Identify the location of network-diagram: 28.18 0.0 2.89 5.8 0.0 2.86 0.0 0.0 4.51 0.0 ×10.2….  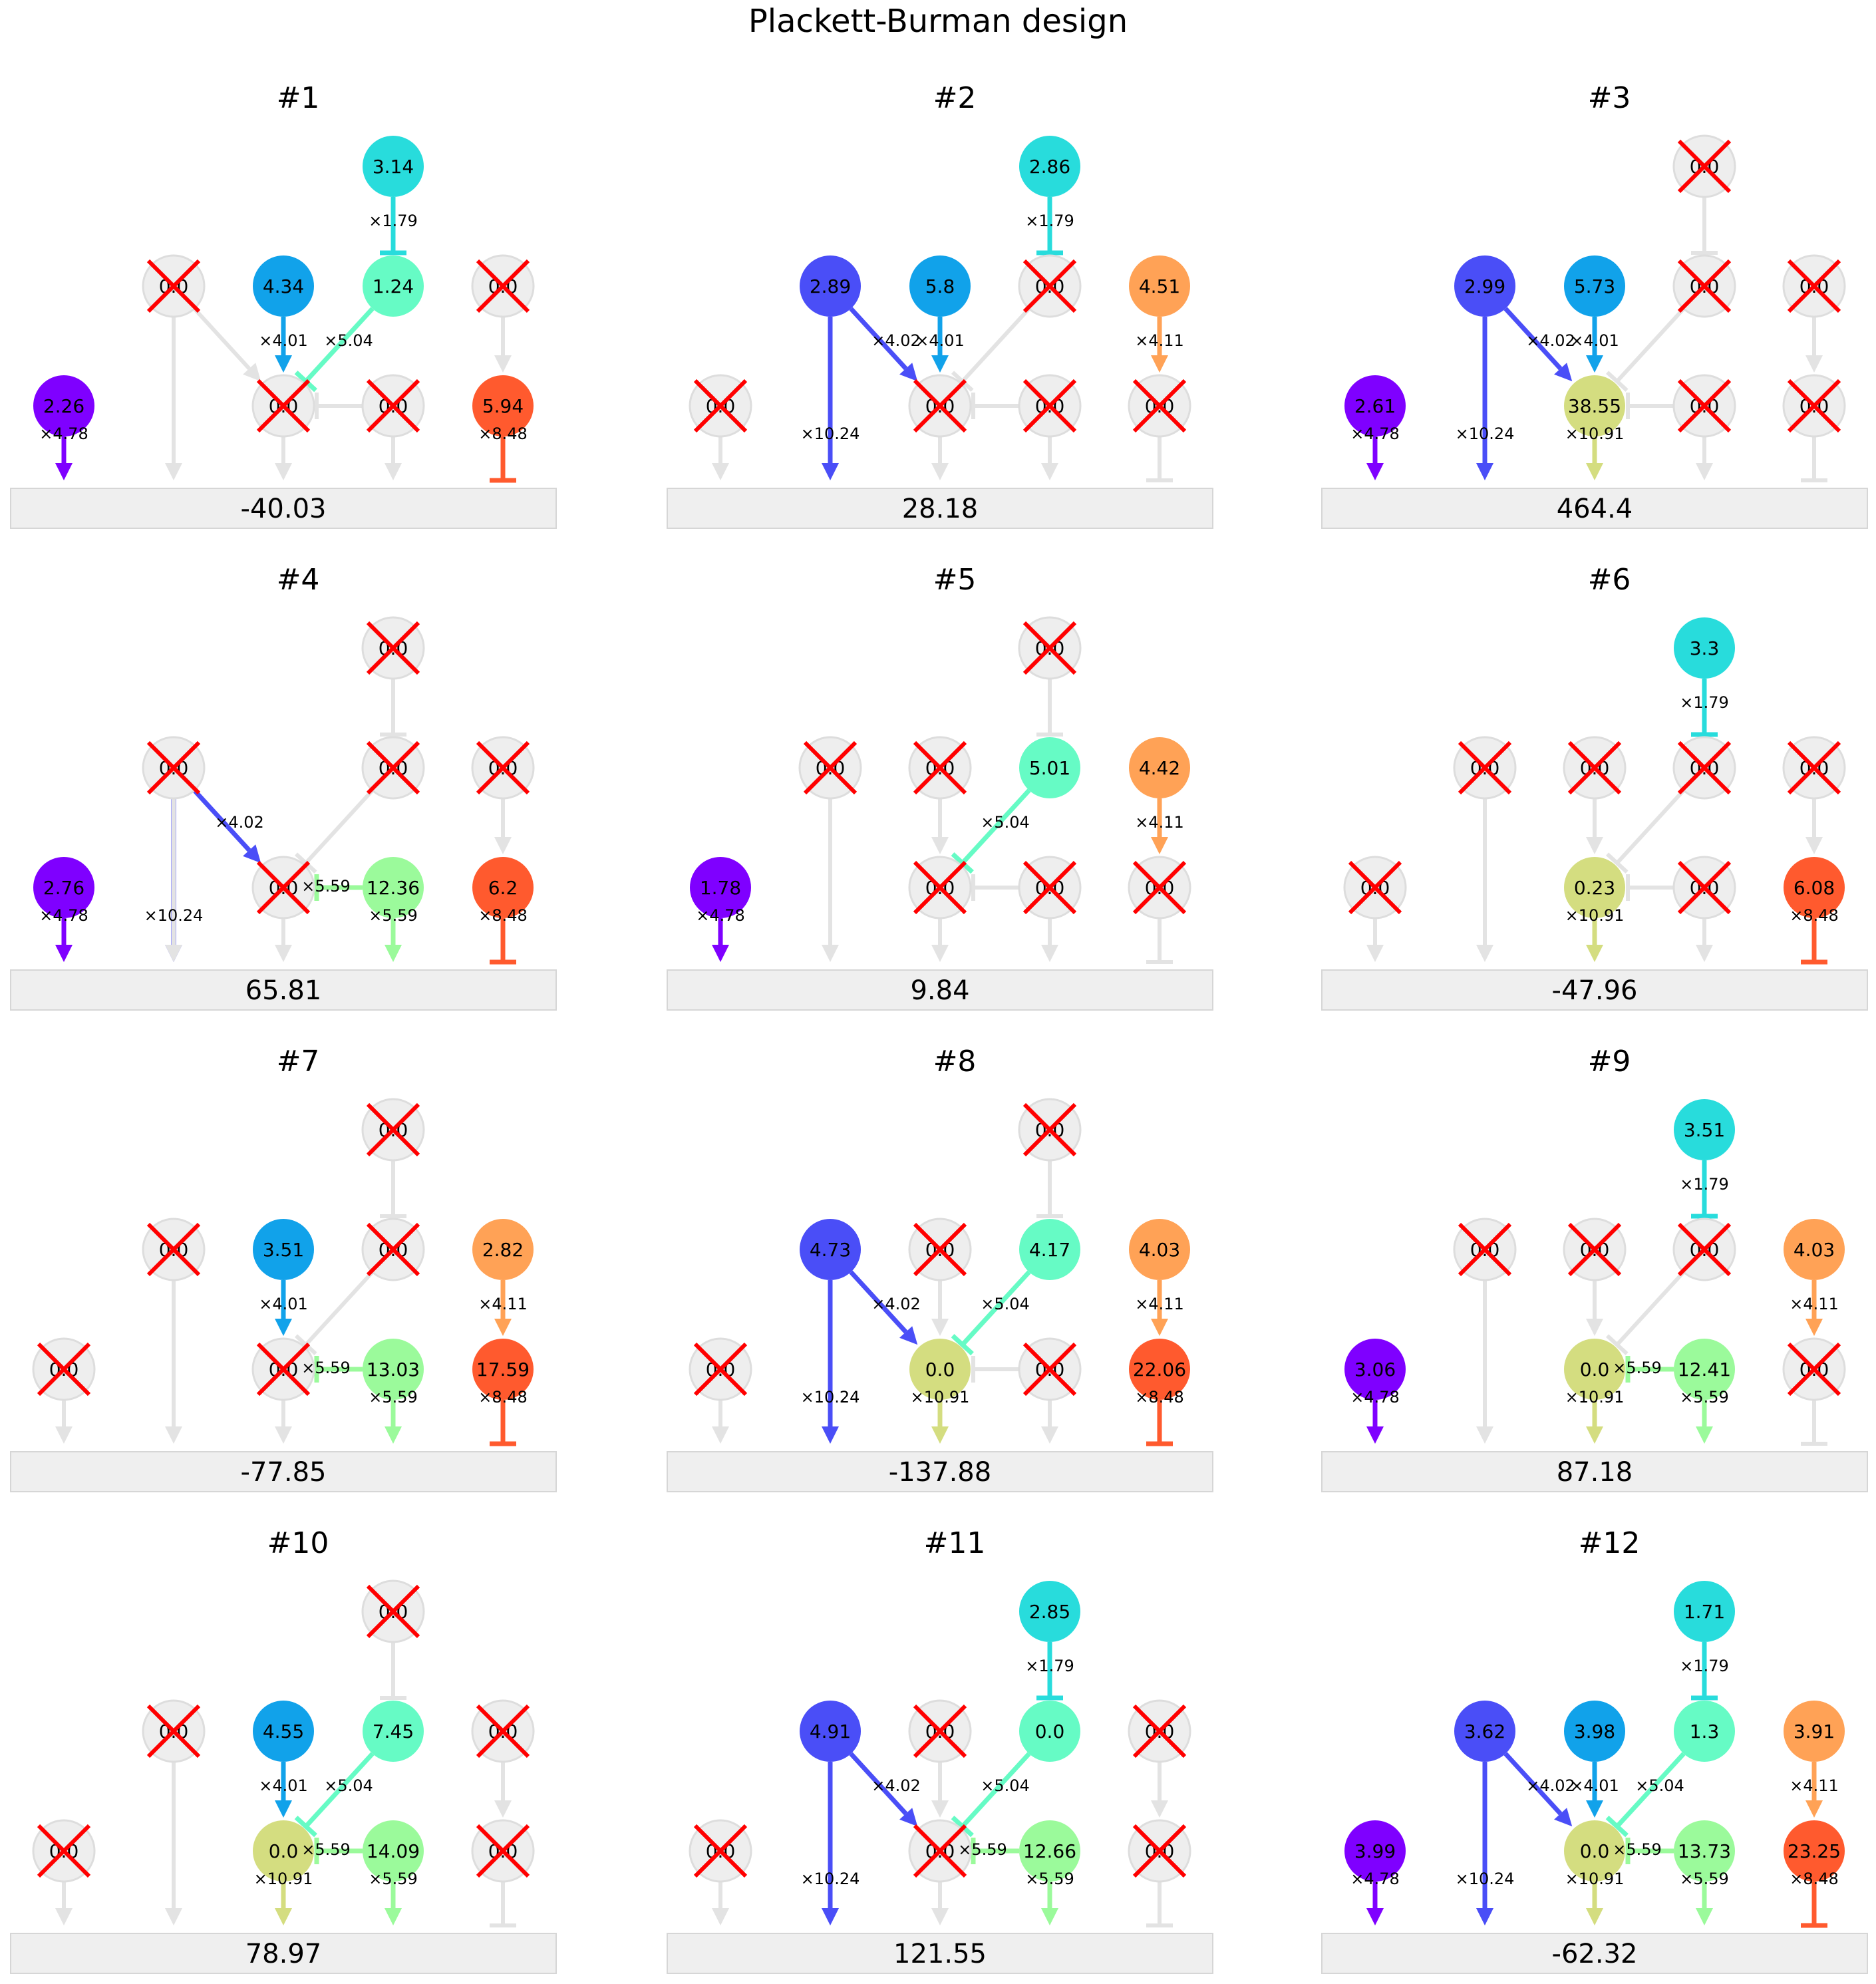
(940, 332).